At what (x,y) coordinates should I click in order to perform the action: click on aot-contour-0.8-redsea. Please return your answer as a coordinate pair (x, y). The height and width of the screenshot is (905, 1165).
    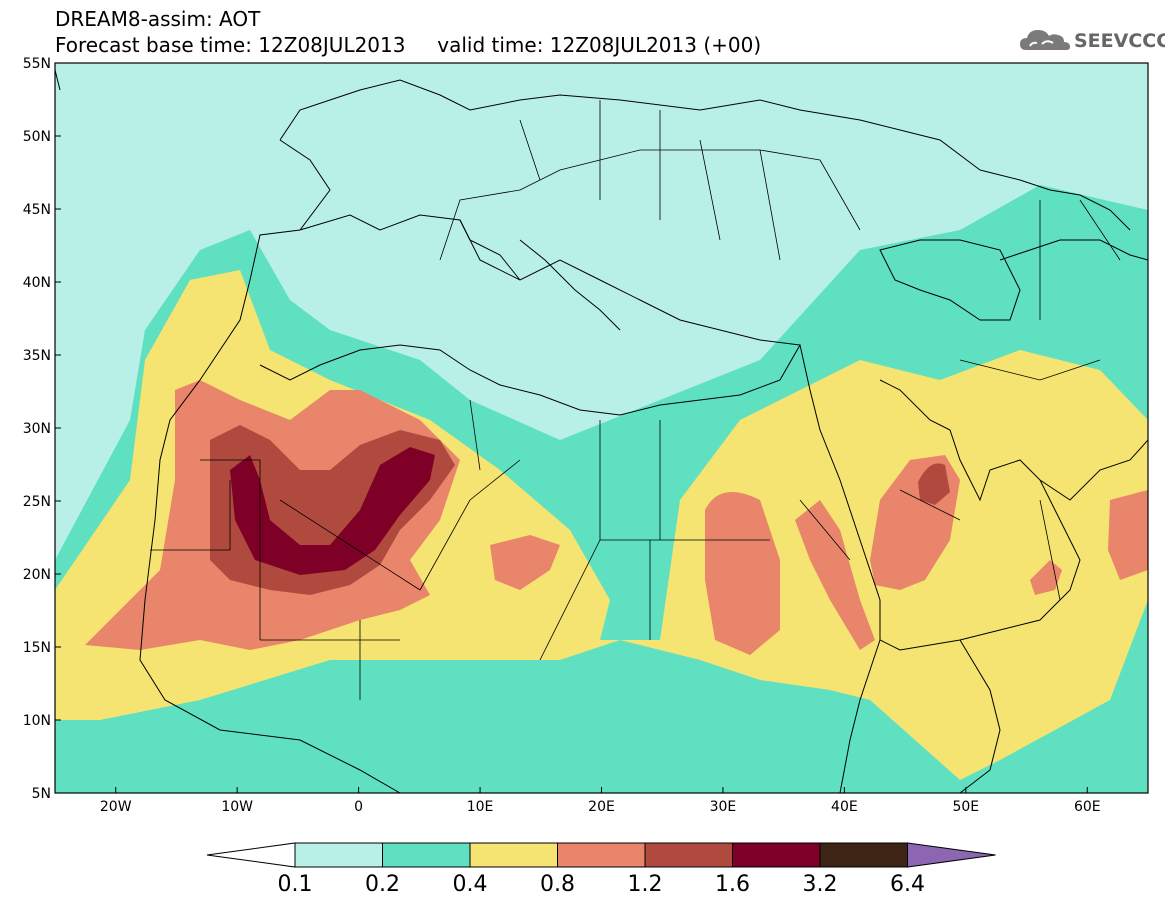
    Looking at the image, I should click on (835, 575).